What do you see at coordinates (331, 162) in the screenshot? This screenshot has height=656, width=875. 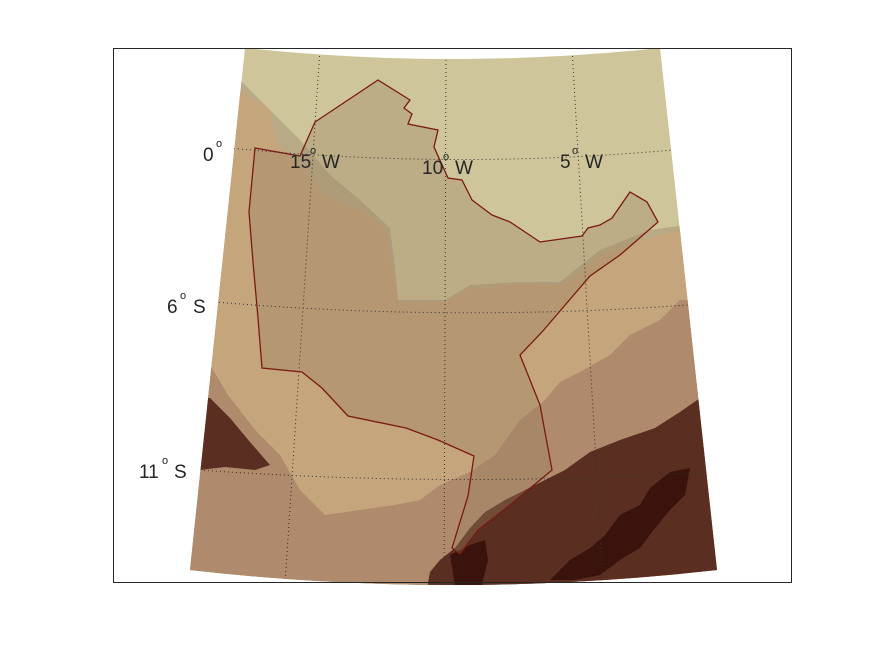 I see `meridian-label-15w-dir: W` at bounding box center [331, 162].